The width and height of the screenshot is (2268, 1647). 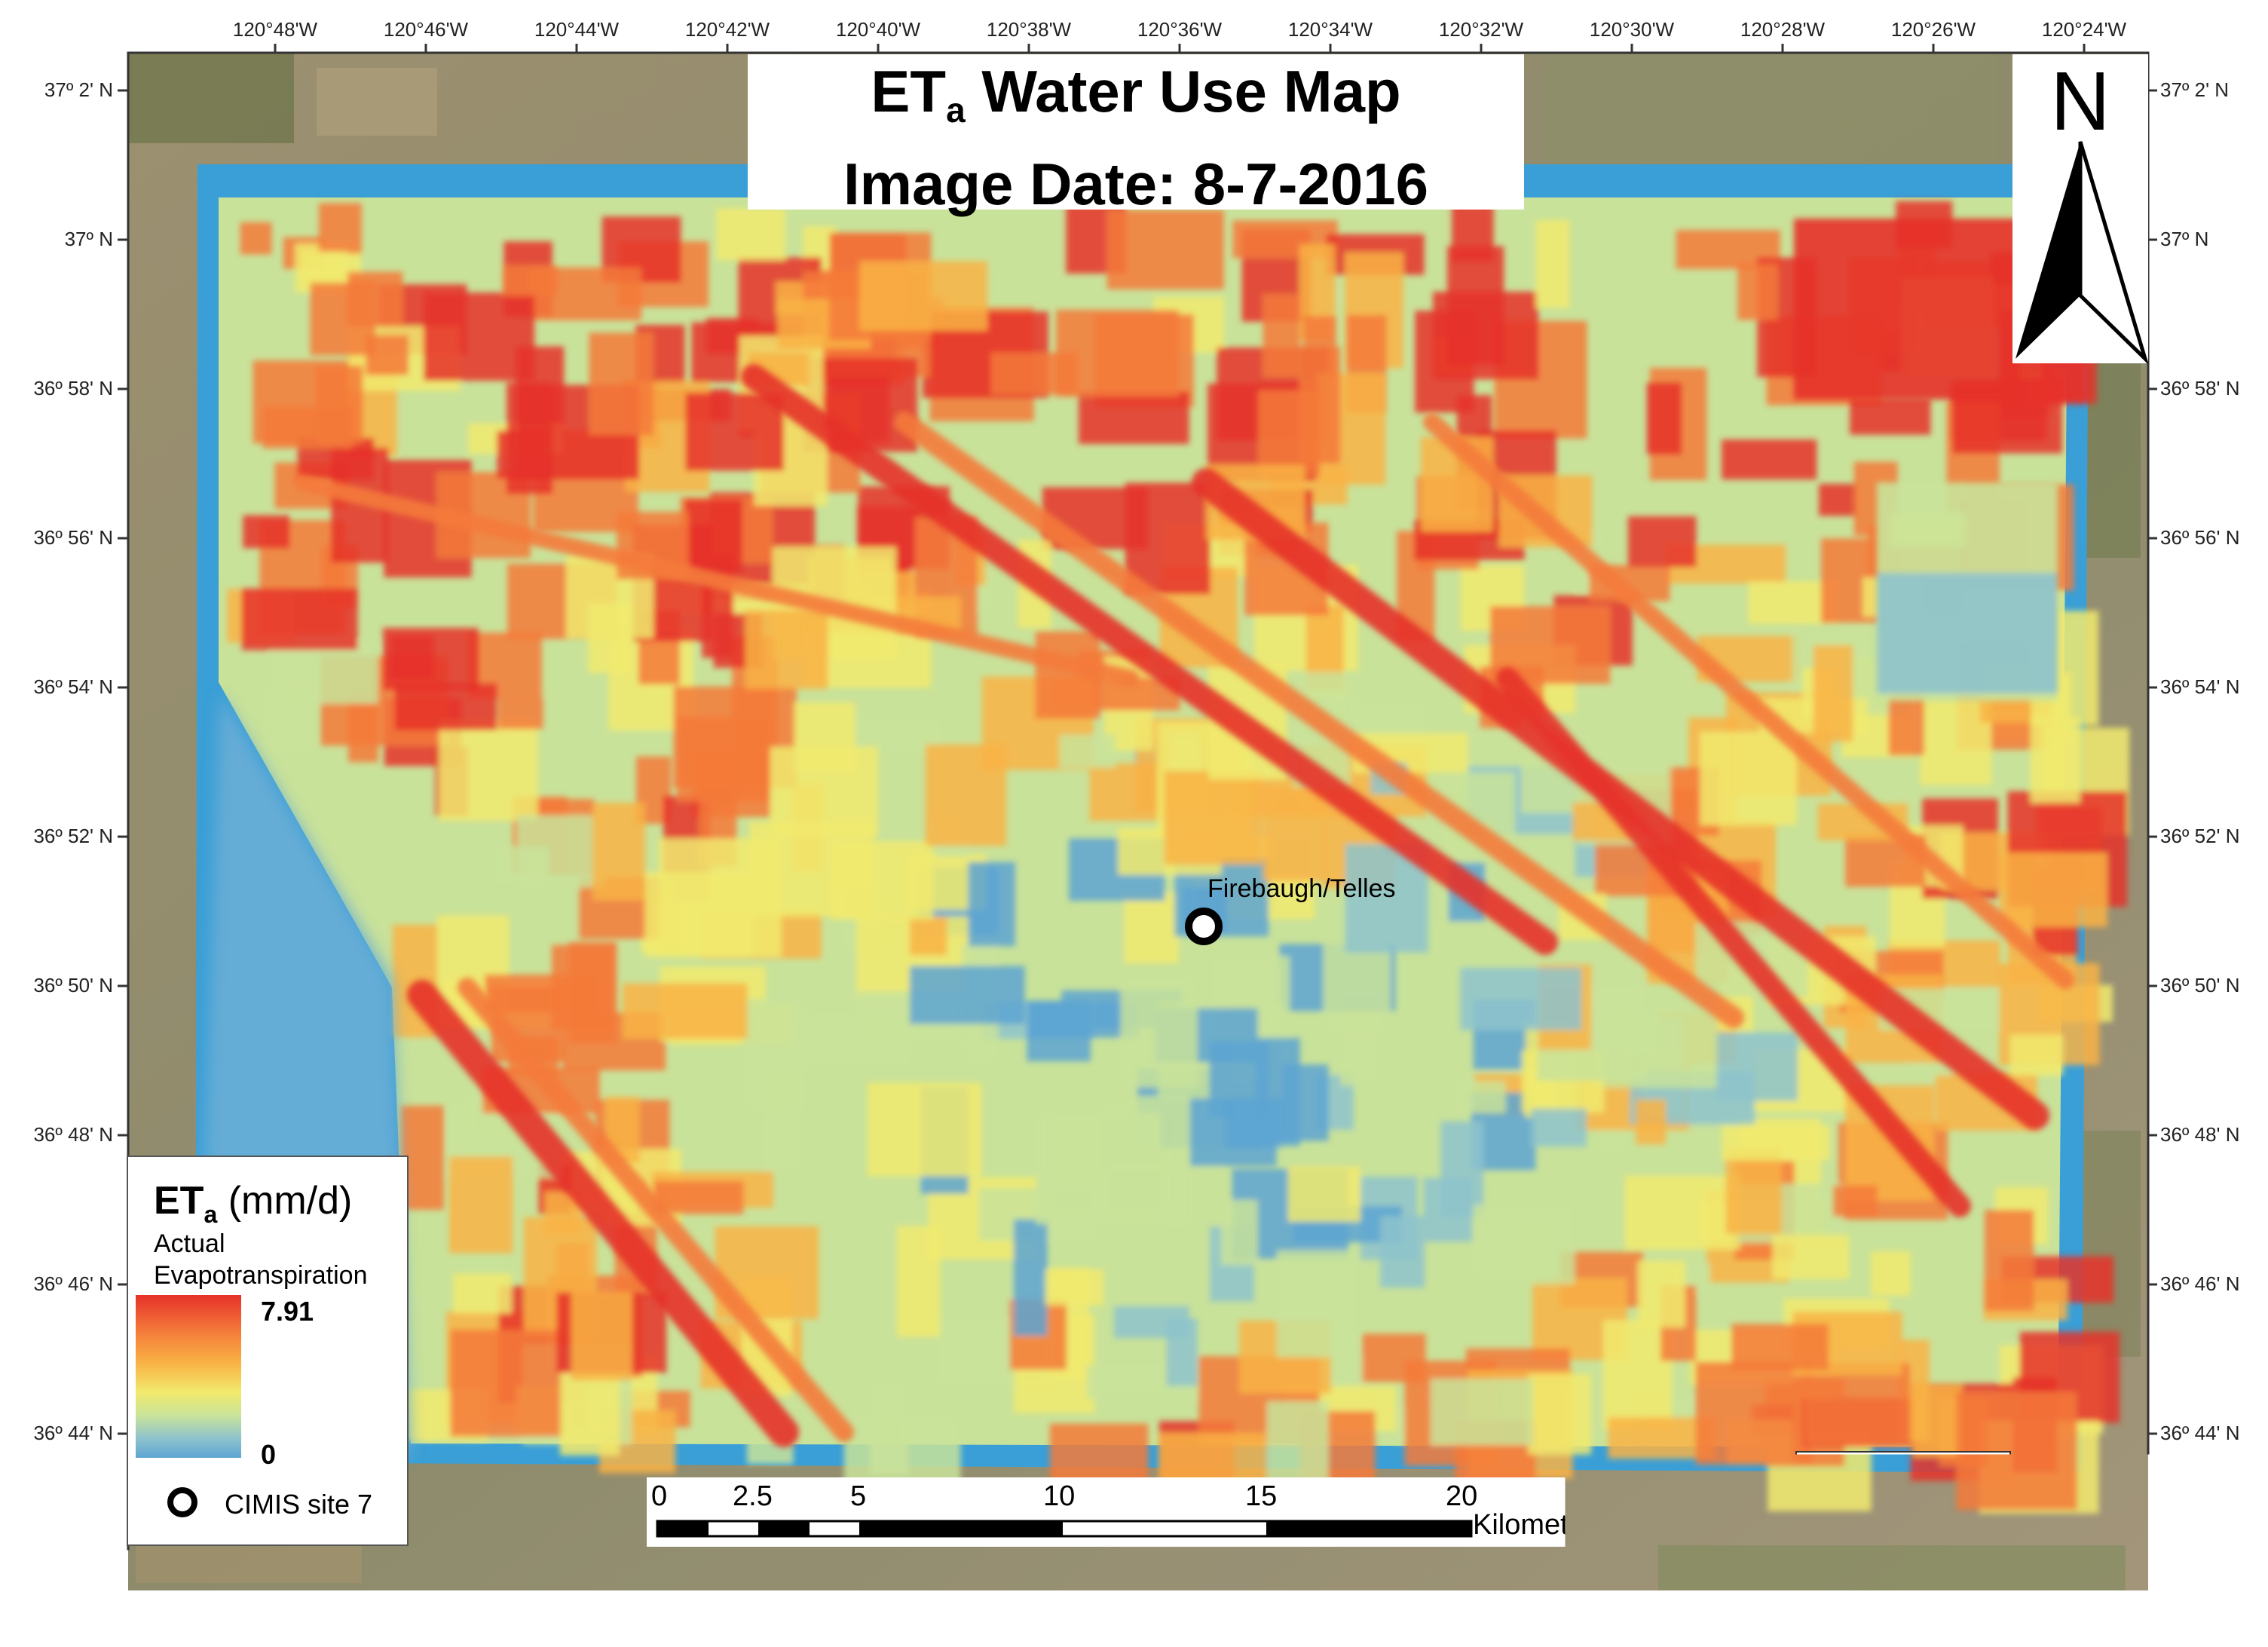 I want to click on tick-label-bottom: 120°38'W, so click(x=1029, y=1621).